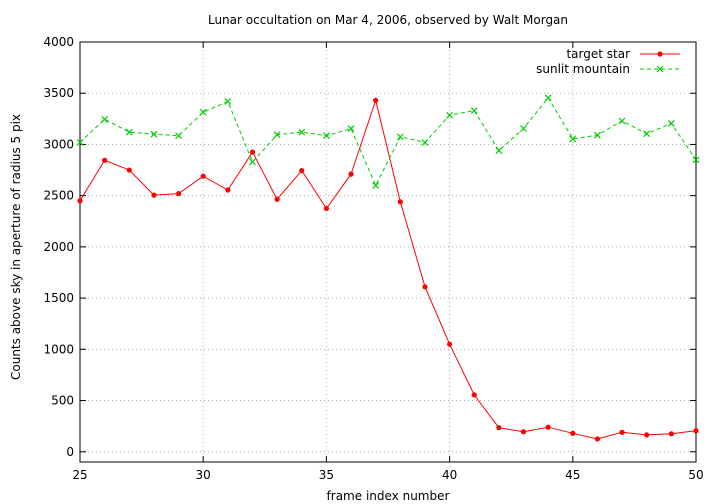  I want to click on y-tick-label: 1500, so click(58, 298).